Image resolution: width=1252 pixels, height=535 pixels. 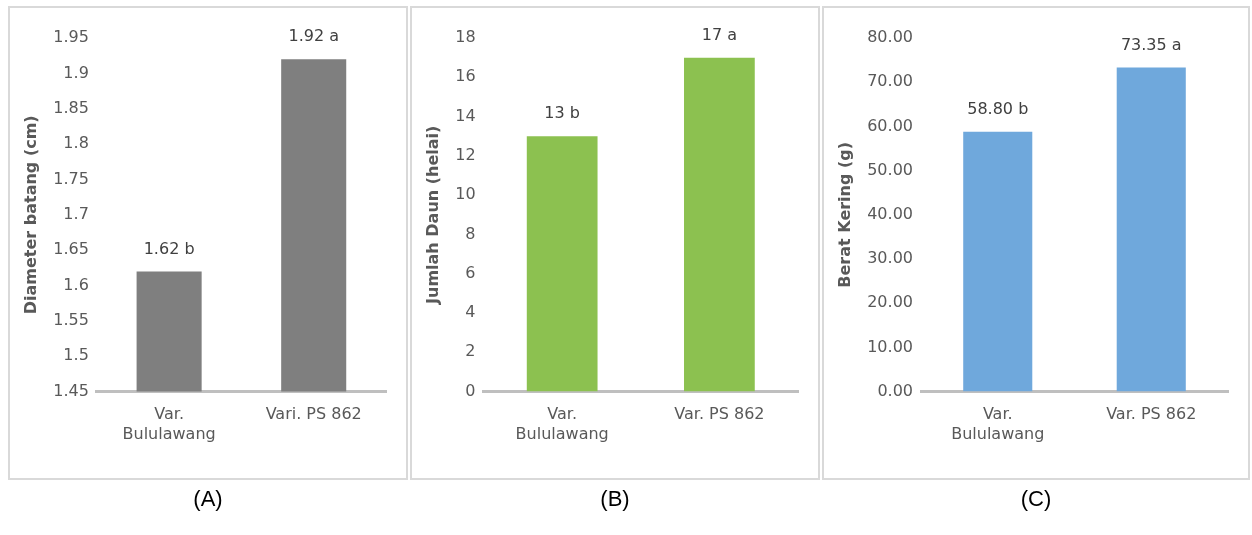 What do you see at coordinates (470, 312) in the screenshot?
I see `y-tick-label: 4` at bounding box center [470, 312].